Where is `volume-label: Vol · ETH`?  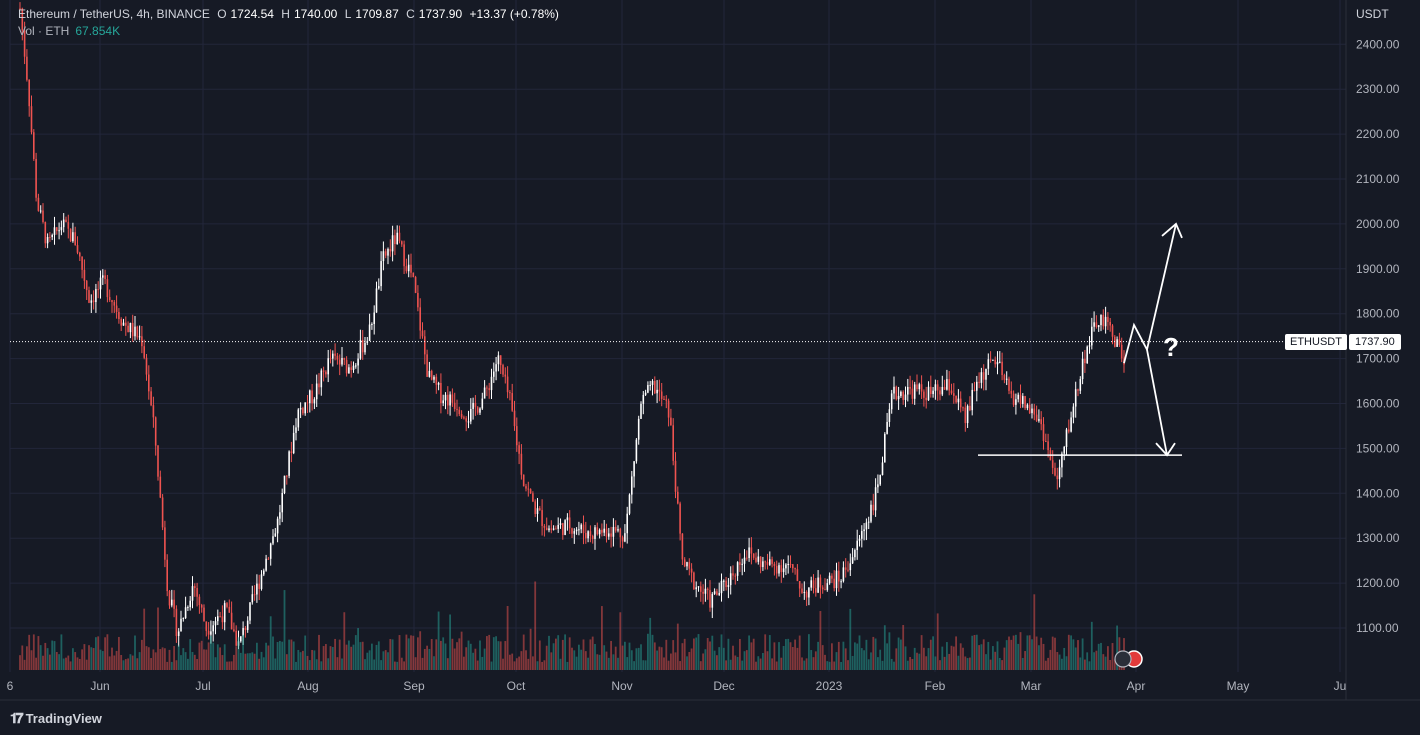 volume-label: Vol · ETH is located at coordinates (44, 31).